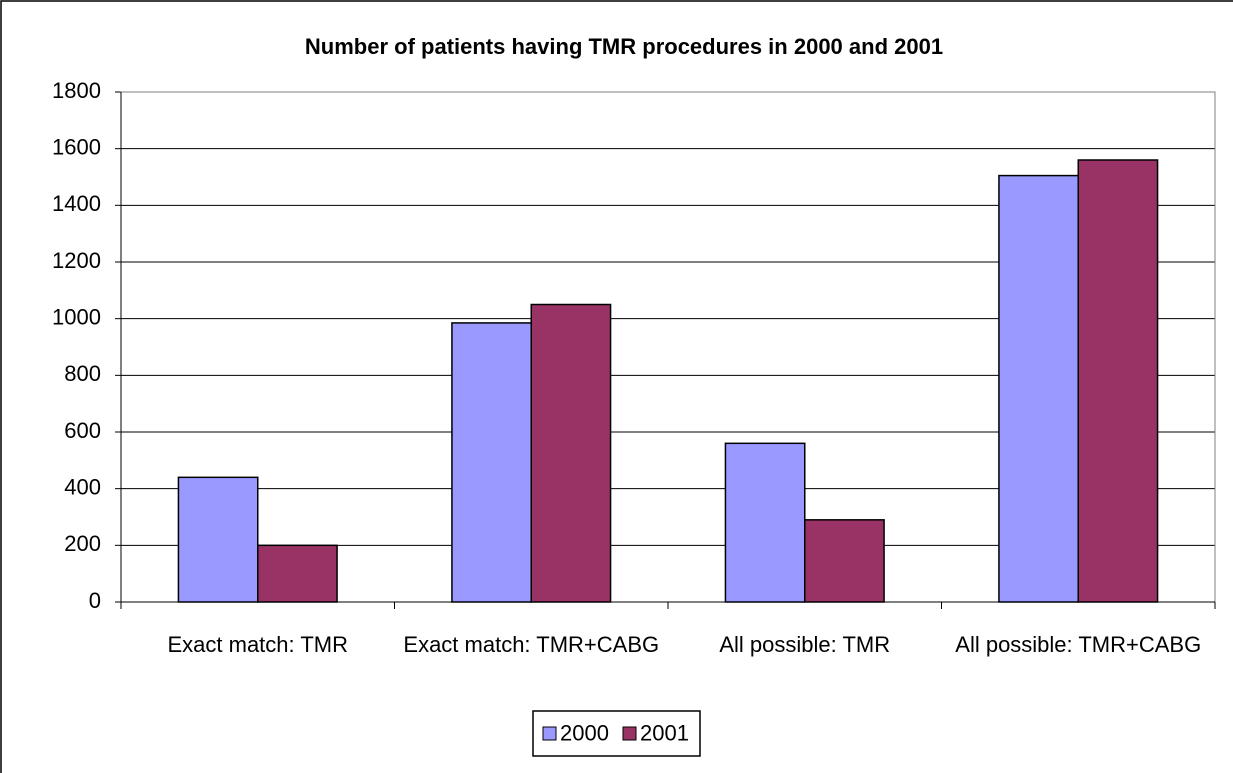  What do you see at coordinates (258, 644) in the screenshot?
I see `x-tick-label: Exact match: TMR` at bounding box center [258, 644].